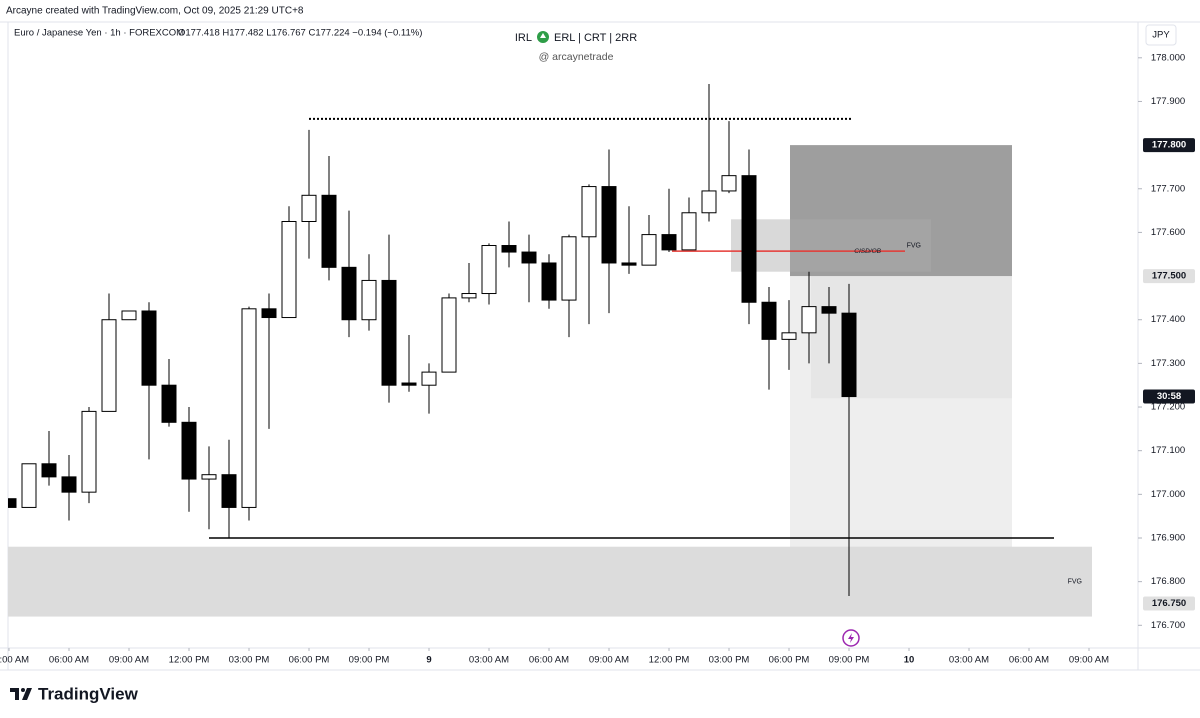 The width and height of the screenshot is (1200, 718). What do you see at coordinates (576, 57) in the screenshot?
I see `subtitle: @ arcaynetrade` at bounding box center [576, 57].